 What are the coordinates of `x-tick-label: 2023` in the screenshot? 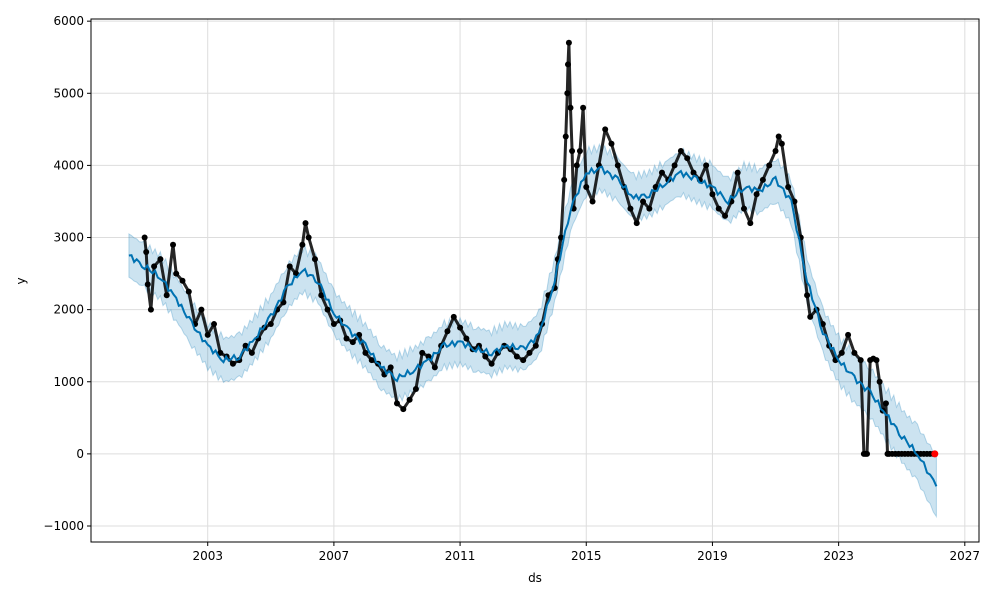 It's located at (838, 556).